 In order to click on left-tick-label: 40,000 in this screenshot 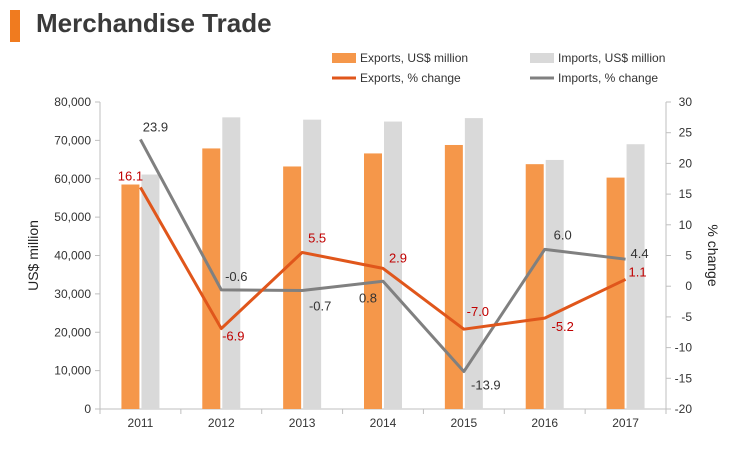, I will do `click(72, 256)`.